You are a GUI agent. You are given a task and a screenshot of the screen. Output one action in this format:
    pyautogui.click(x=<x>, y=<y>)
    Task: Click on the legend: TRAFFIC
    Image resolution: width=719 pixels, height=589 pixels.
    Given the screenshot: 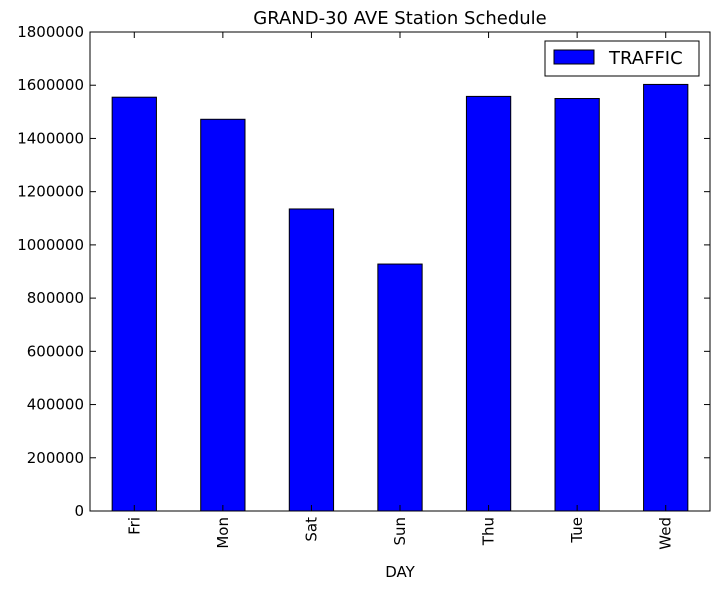 What is the action you would take?
    pyautogui.click(x=622, y=58)
    